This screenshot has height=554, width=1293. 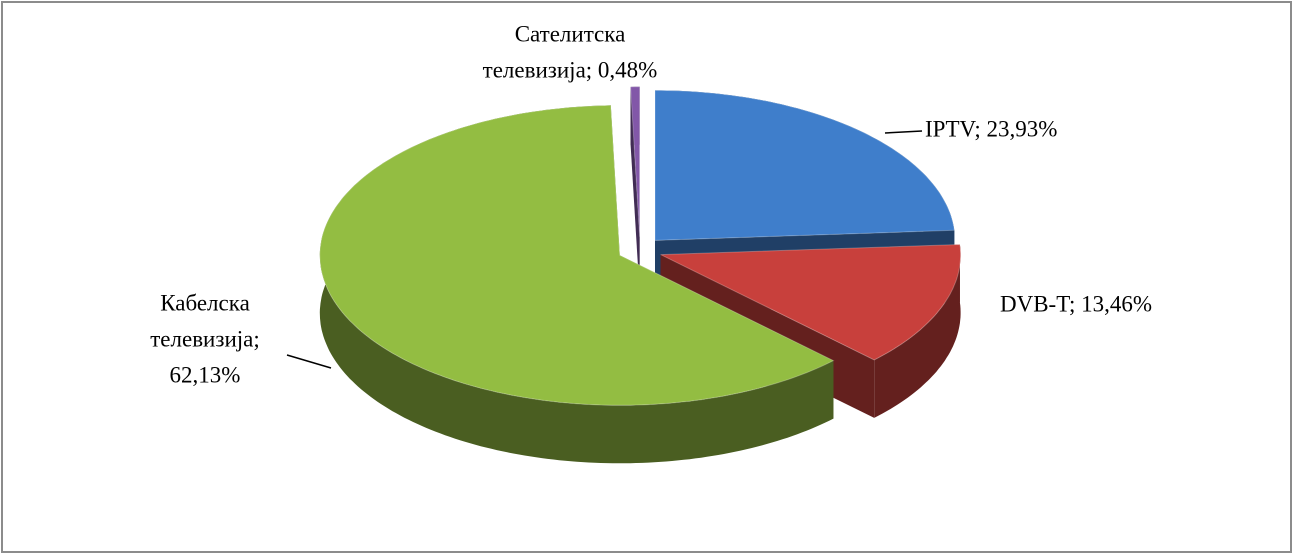 What do you see at coordinates (205, 302) in the screenshot?
I see `data-label: Кабелска` at bounding box center [205, 302].